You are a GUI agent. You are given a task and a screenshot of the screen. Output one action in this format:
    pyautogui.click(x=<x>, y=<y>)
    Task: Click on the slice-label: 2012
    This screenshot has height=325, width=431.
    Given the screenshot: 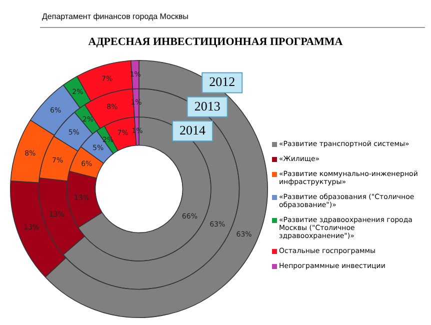 What is the action you would take?
    pyautogui.click(x=222, y=82)
    